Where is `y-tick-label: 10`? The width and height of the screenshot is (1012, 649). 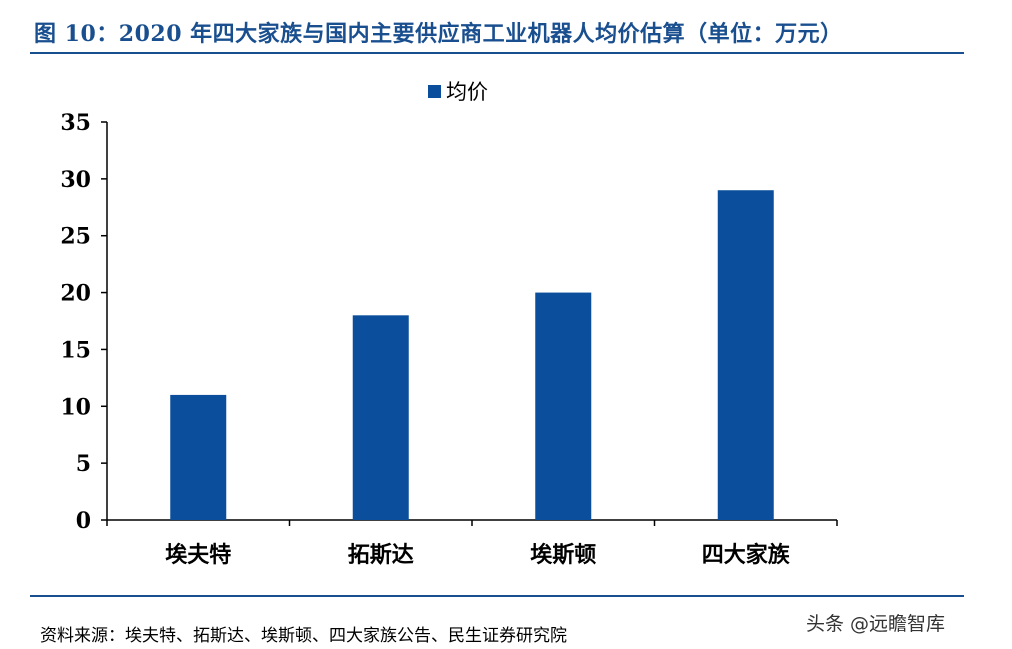
y-tick-label: 10 is located at coordinates (75, 407).